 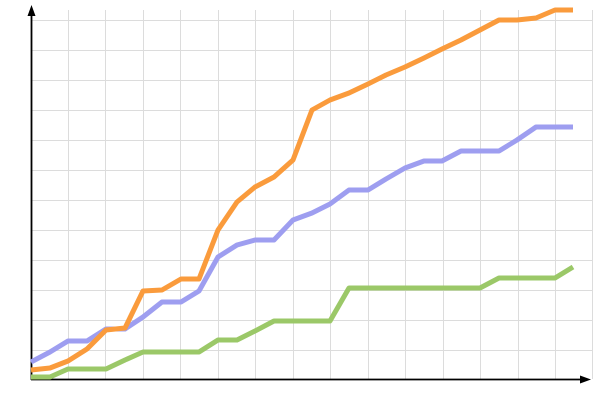 What do you see at coordinates (31, 10) in the screenshot?
I see `y-axis-arrowhead` at bounding box center [31, 10].